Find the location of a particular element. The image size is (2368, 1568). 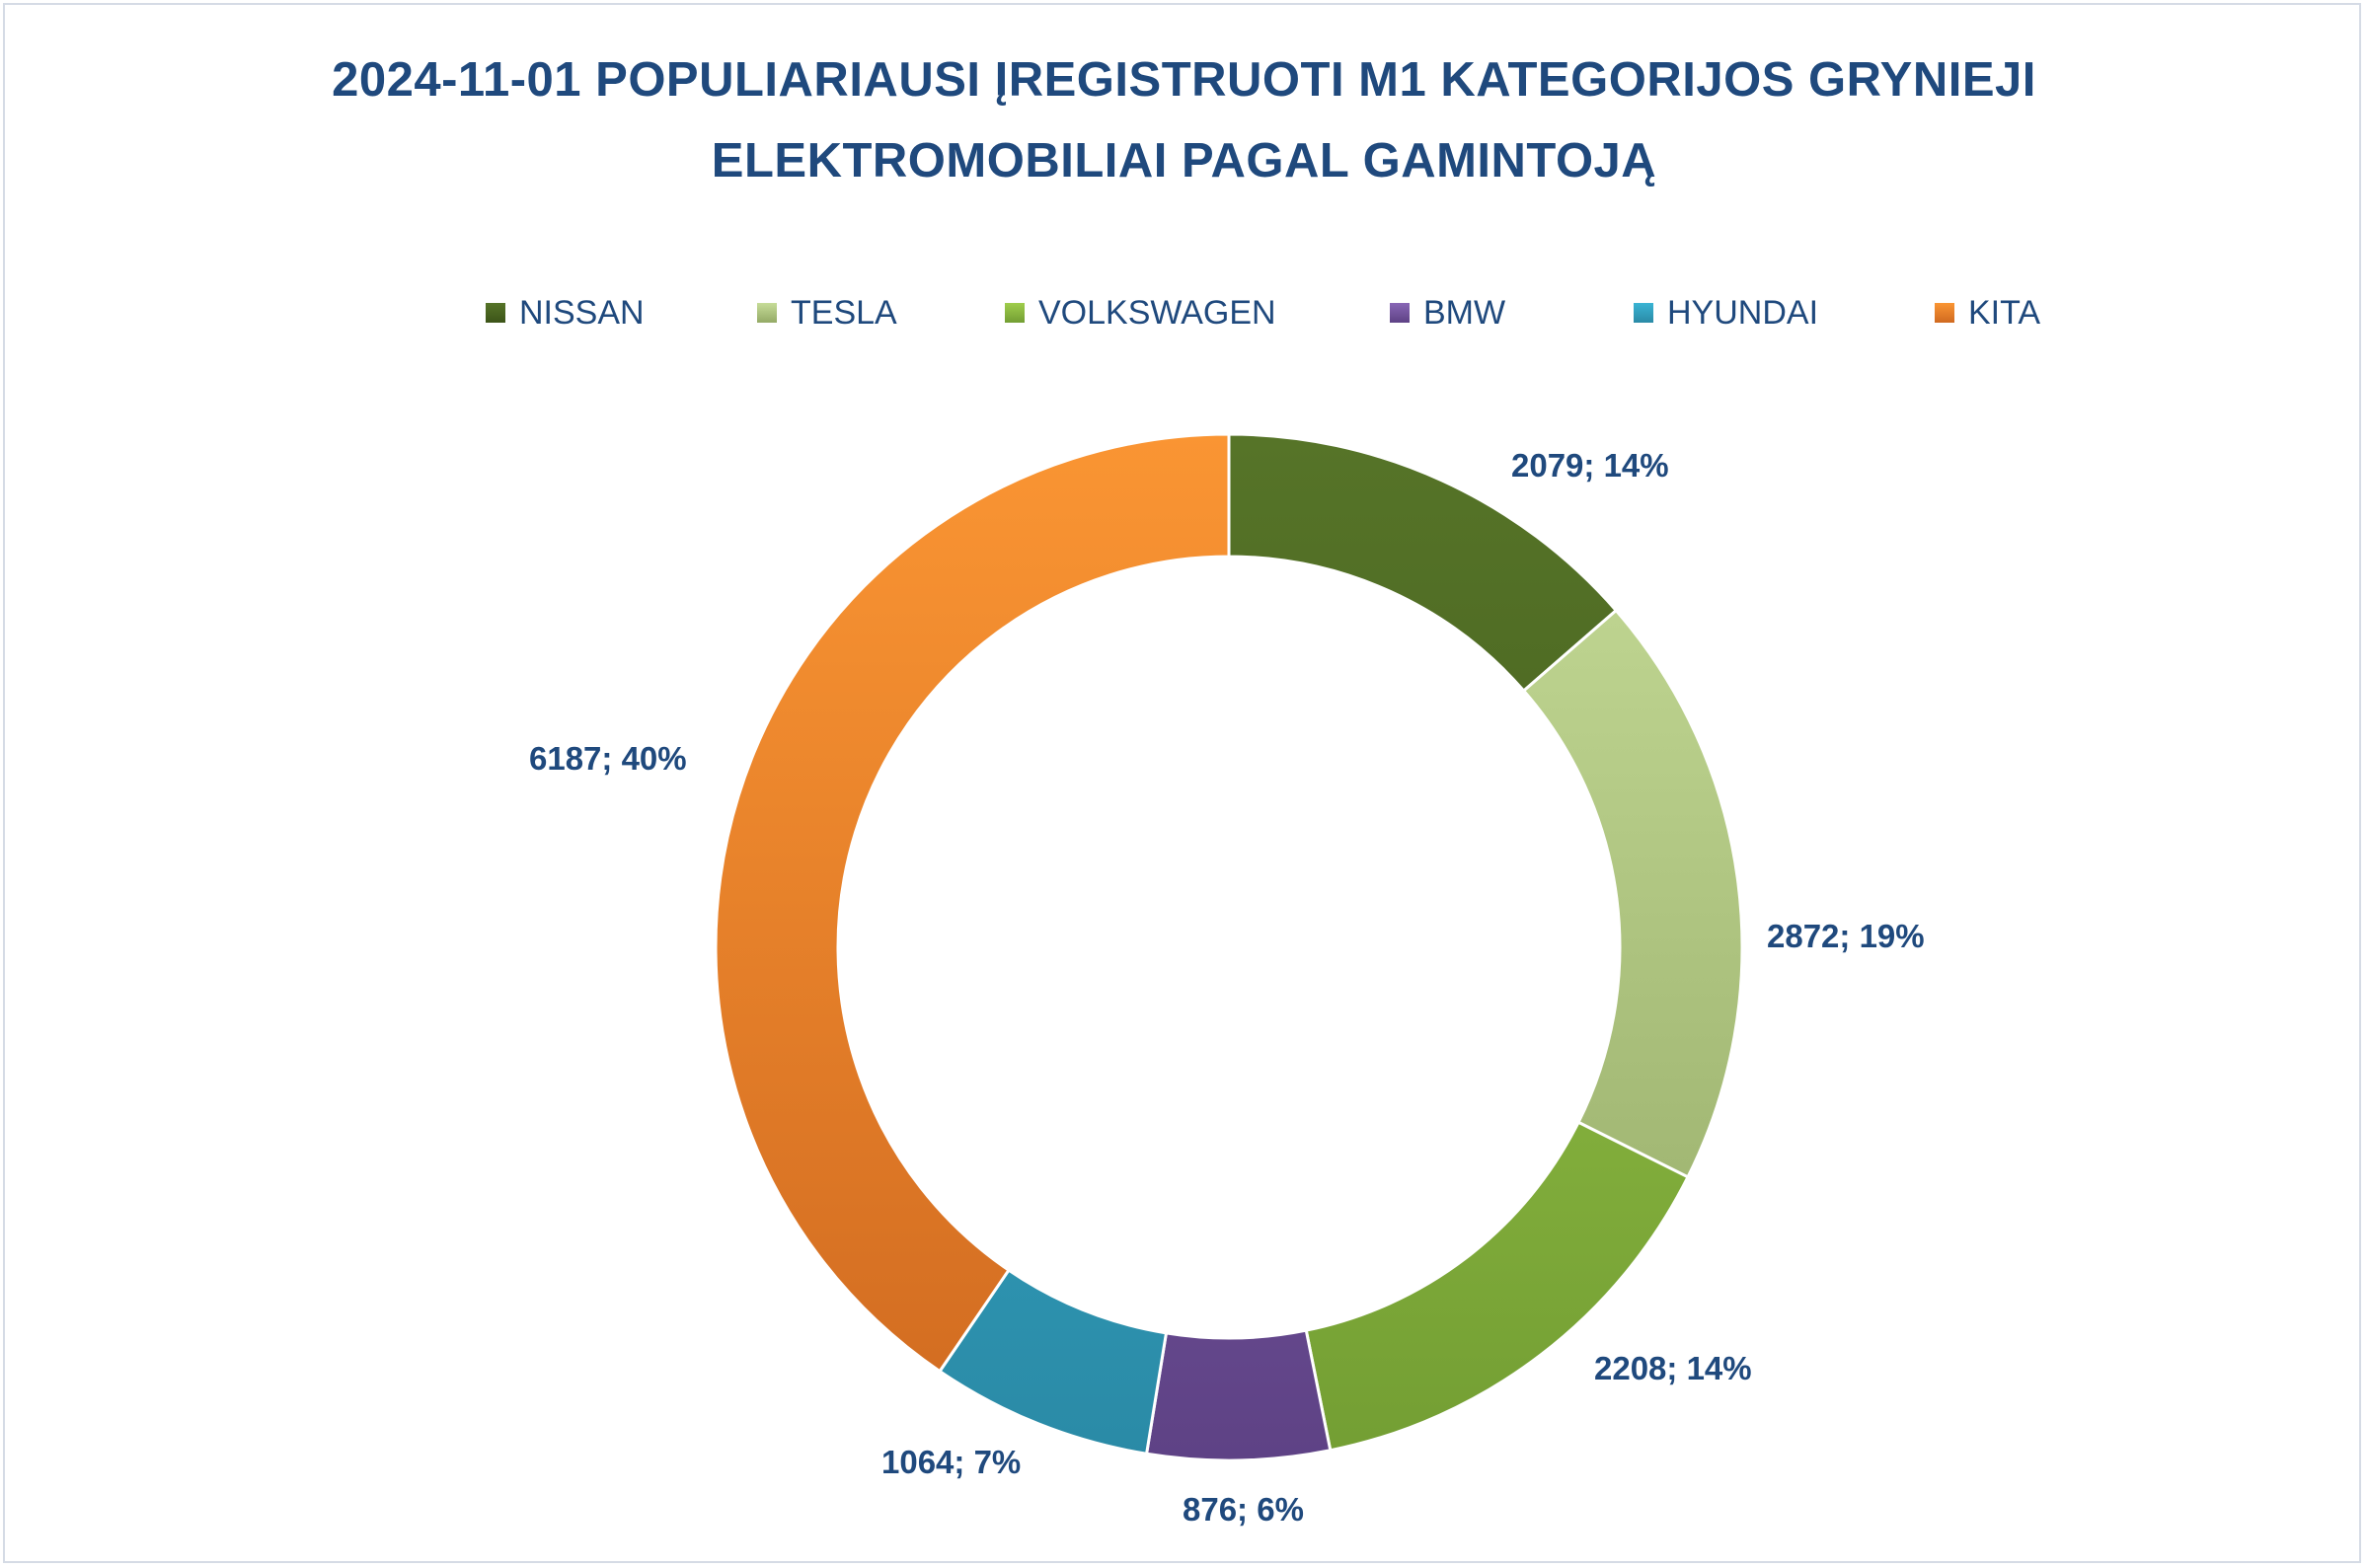

legend-swatch-hyundai is located at coordinates (1644, 313).